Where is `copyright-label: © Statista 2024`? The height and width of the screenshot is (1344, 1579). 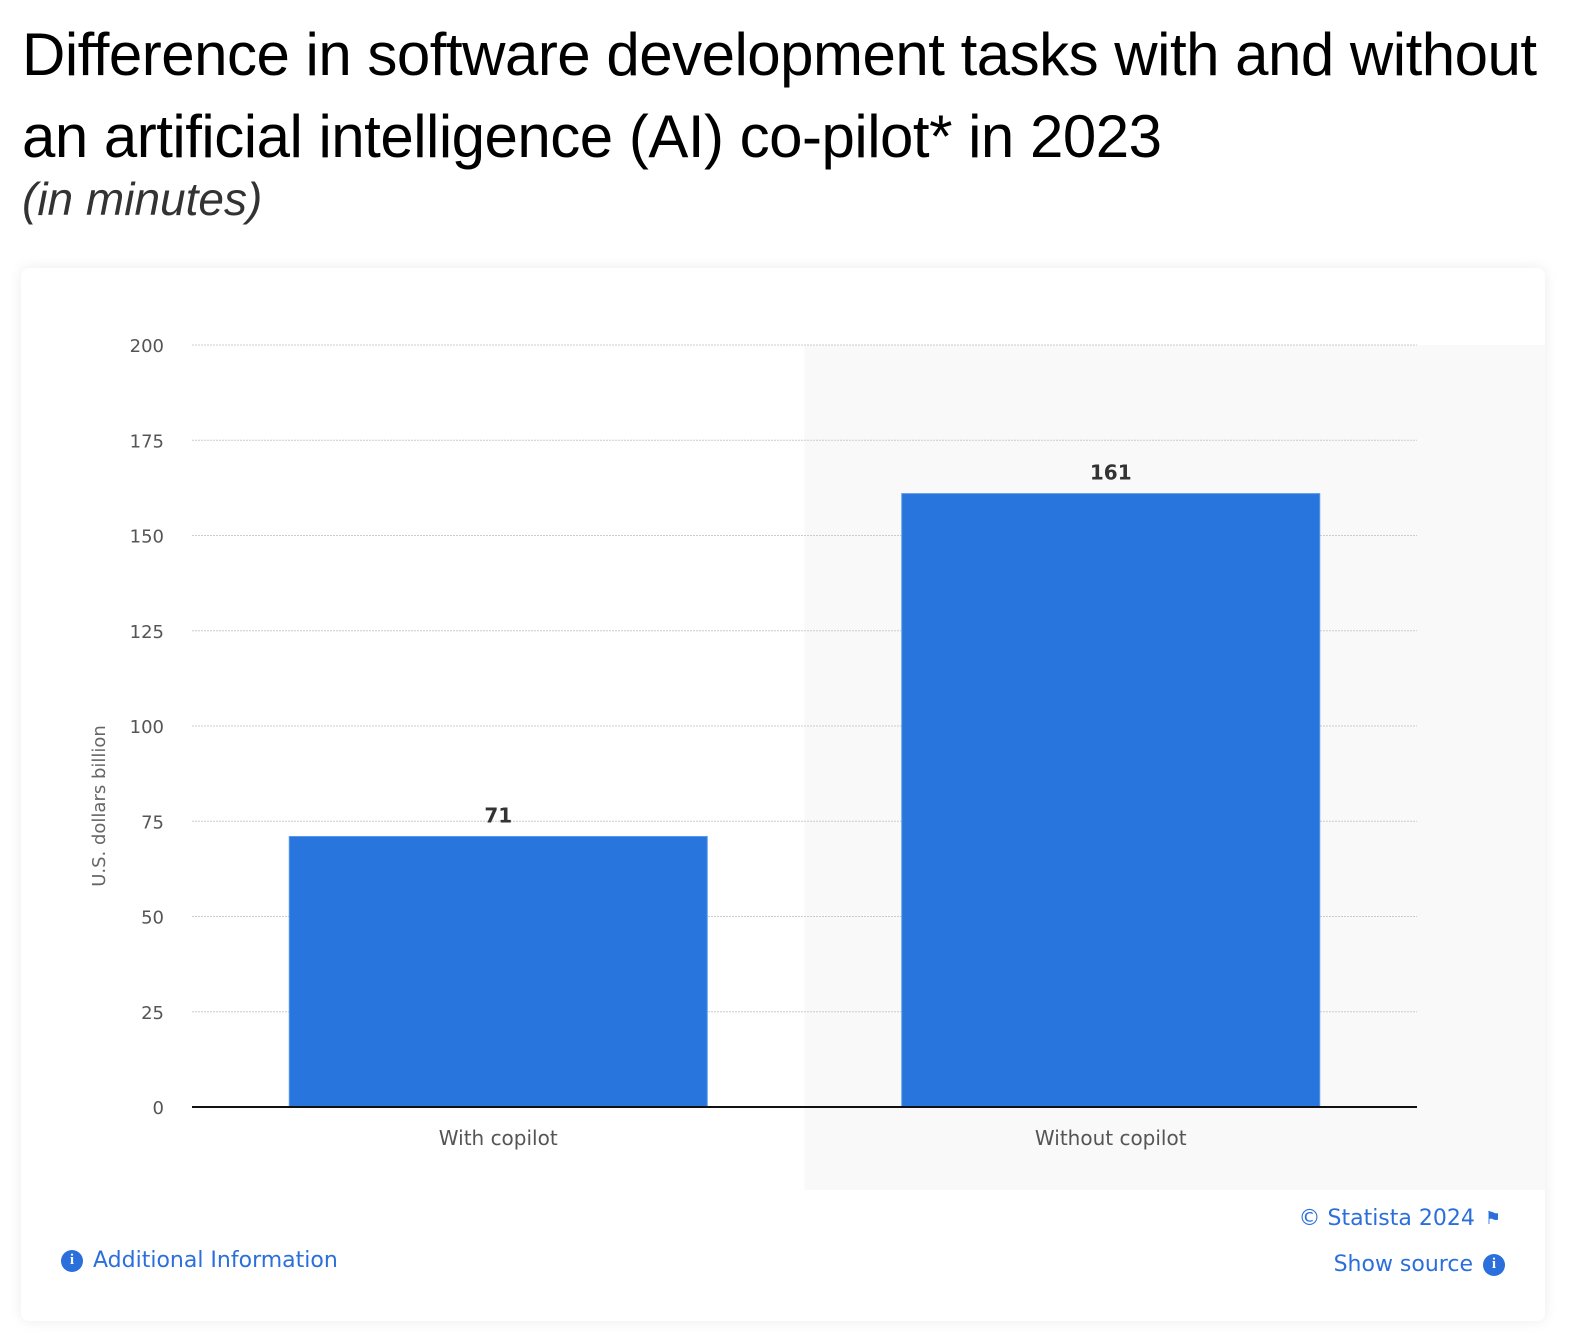
copyright-label: © Statista 2024 is located at coordinates (1386, 1218).